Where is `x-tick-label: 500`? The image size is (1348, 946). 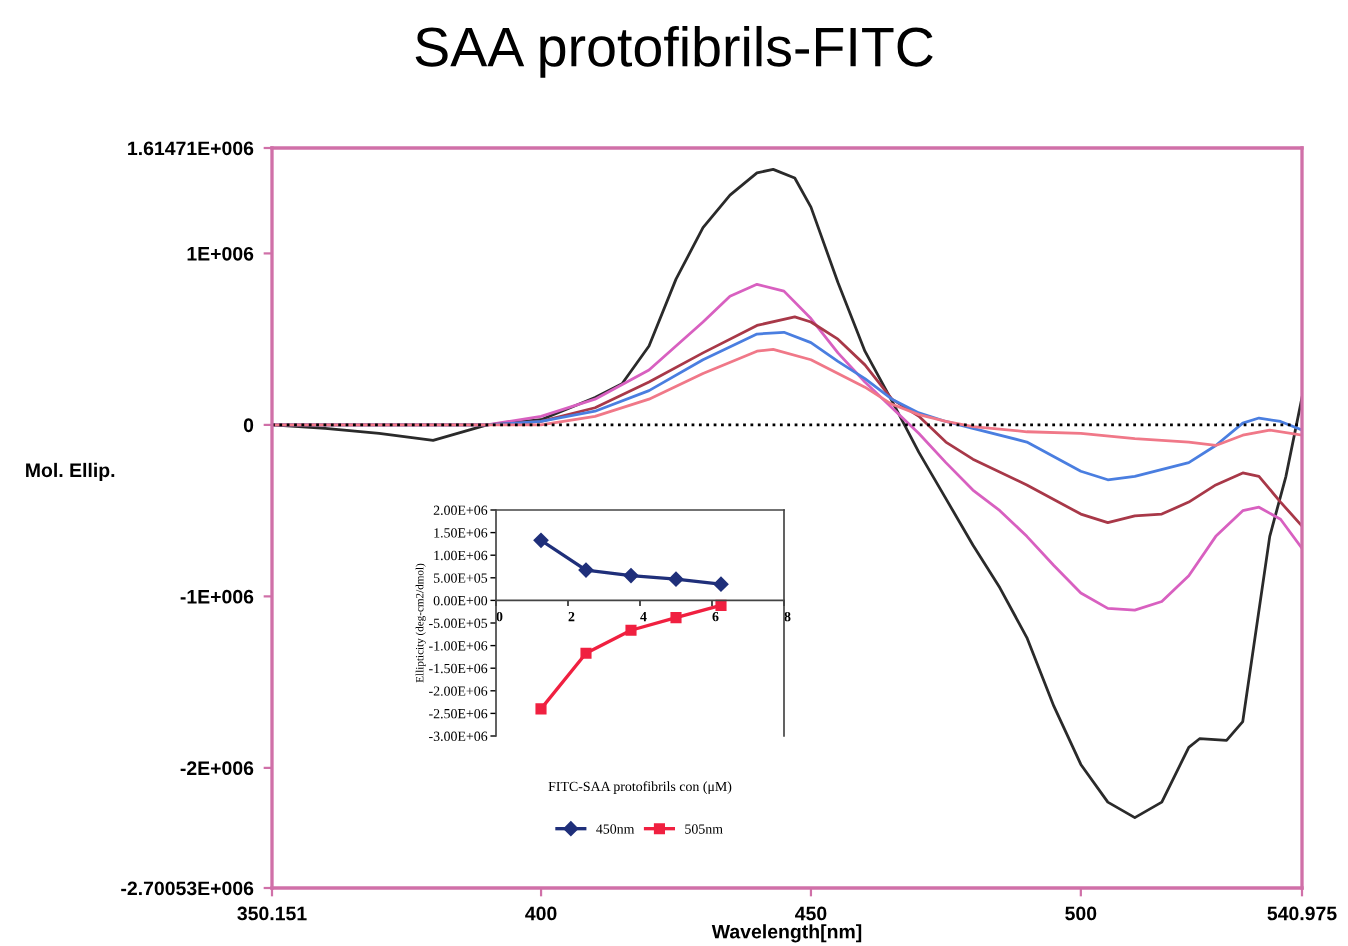
x-tick-label: 500 is located at coordinates (1081, 913).